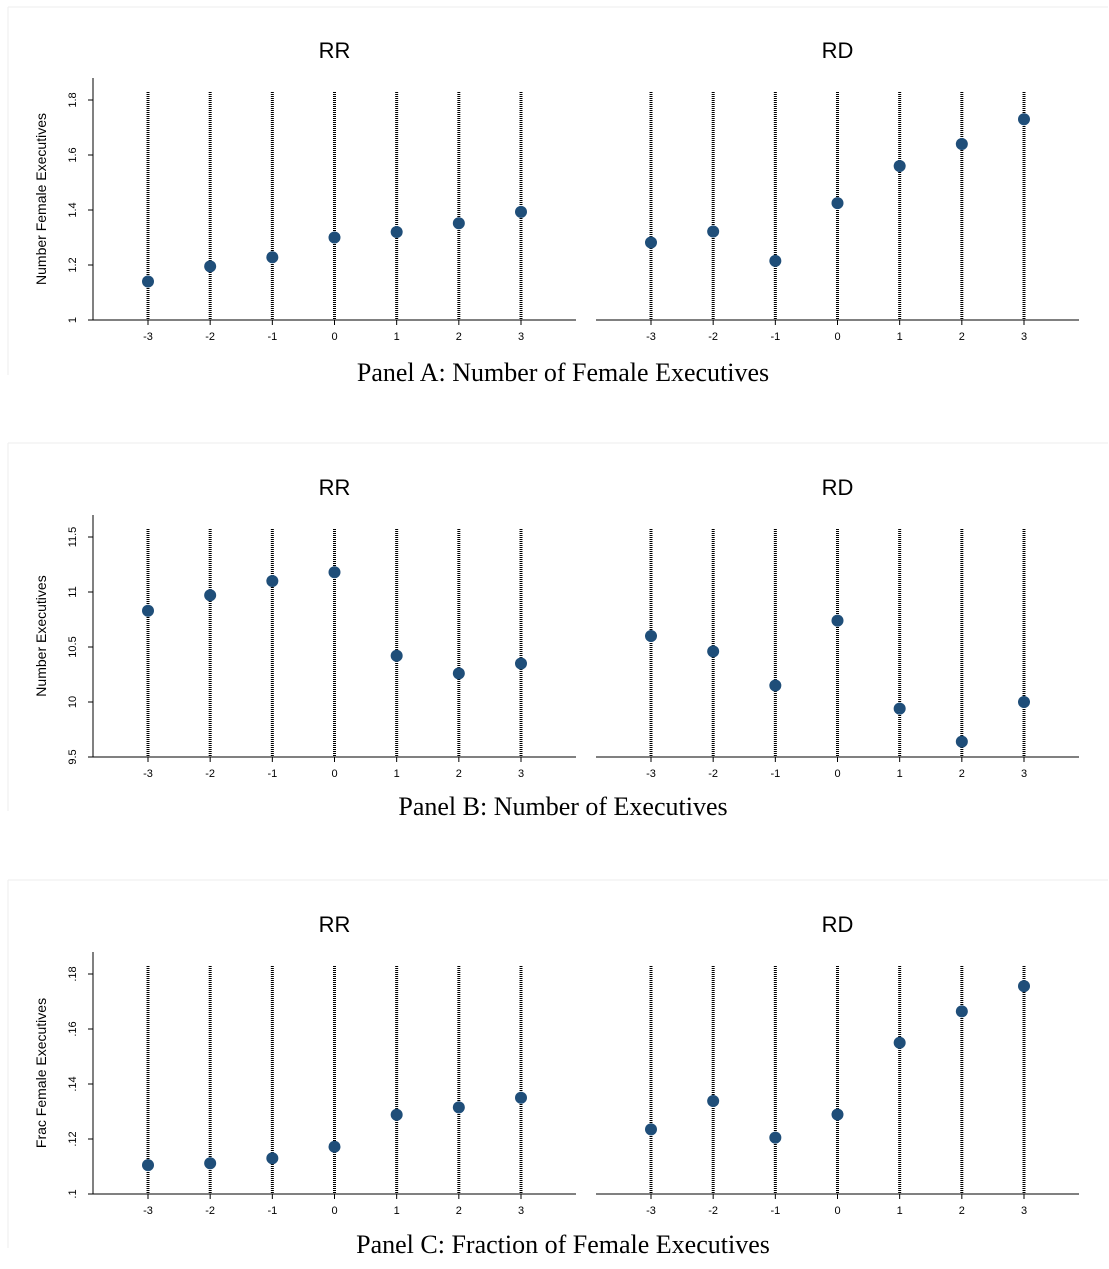 The height and width of the screenshot is (1269, 1109). Describe the element at coordinates (73, 209) in the screenshot. I see `y-tick-label: 1.4` at that location.